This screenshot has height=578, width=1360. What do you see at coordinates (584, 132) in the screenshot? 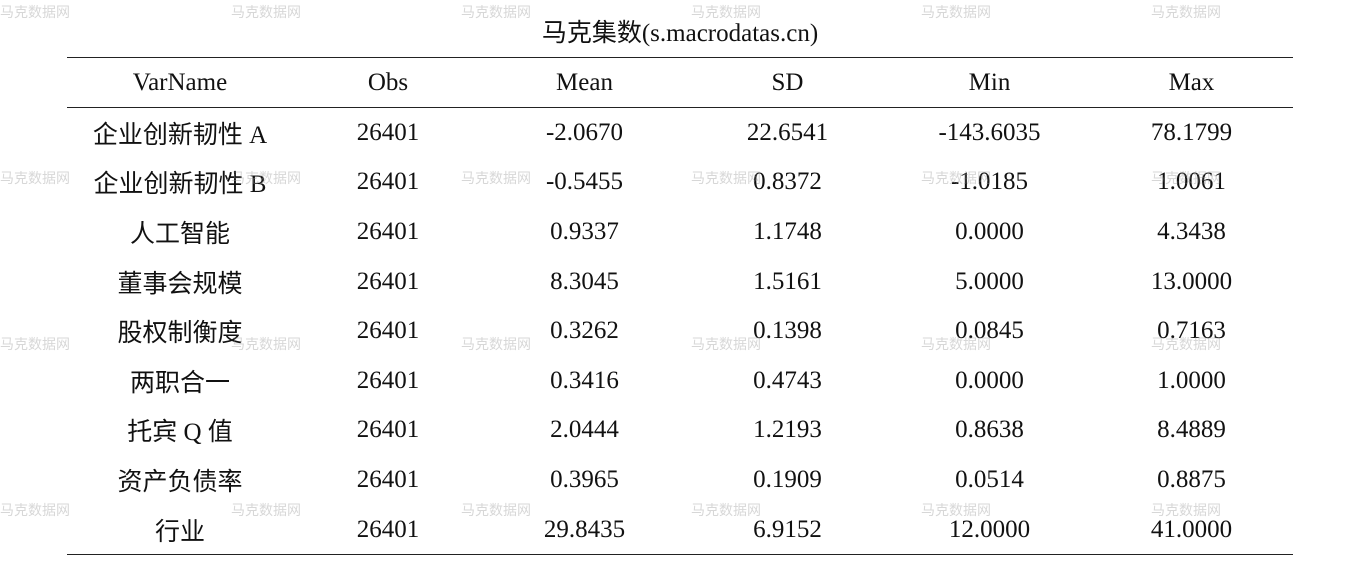
I see `cell-mean: -2.0670` at bounding box center [584, 132].